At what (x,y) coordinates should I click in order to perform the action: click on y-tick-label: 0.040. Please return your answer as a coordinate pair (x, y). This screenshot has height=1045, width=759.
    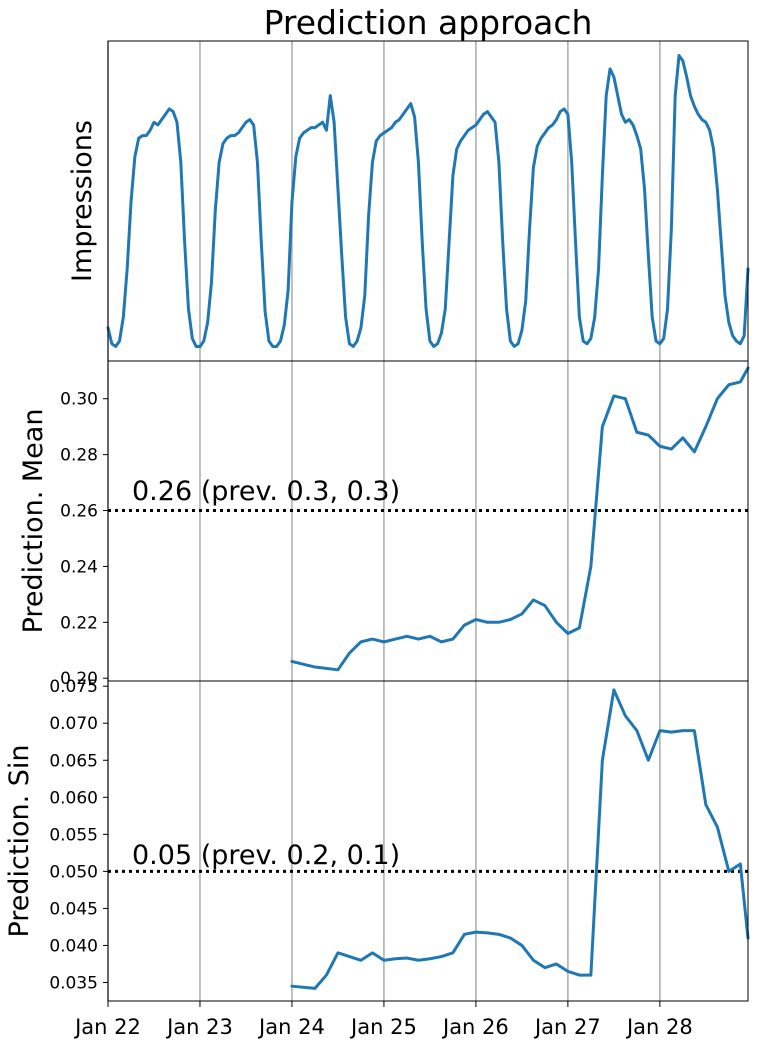
    Looking at the image, I should click on (73, 946).